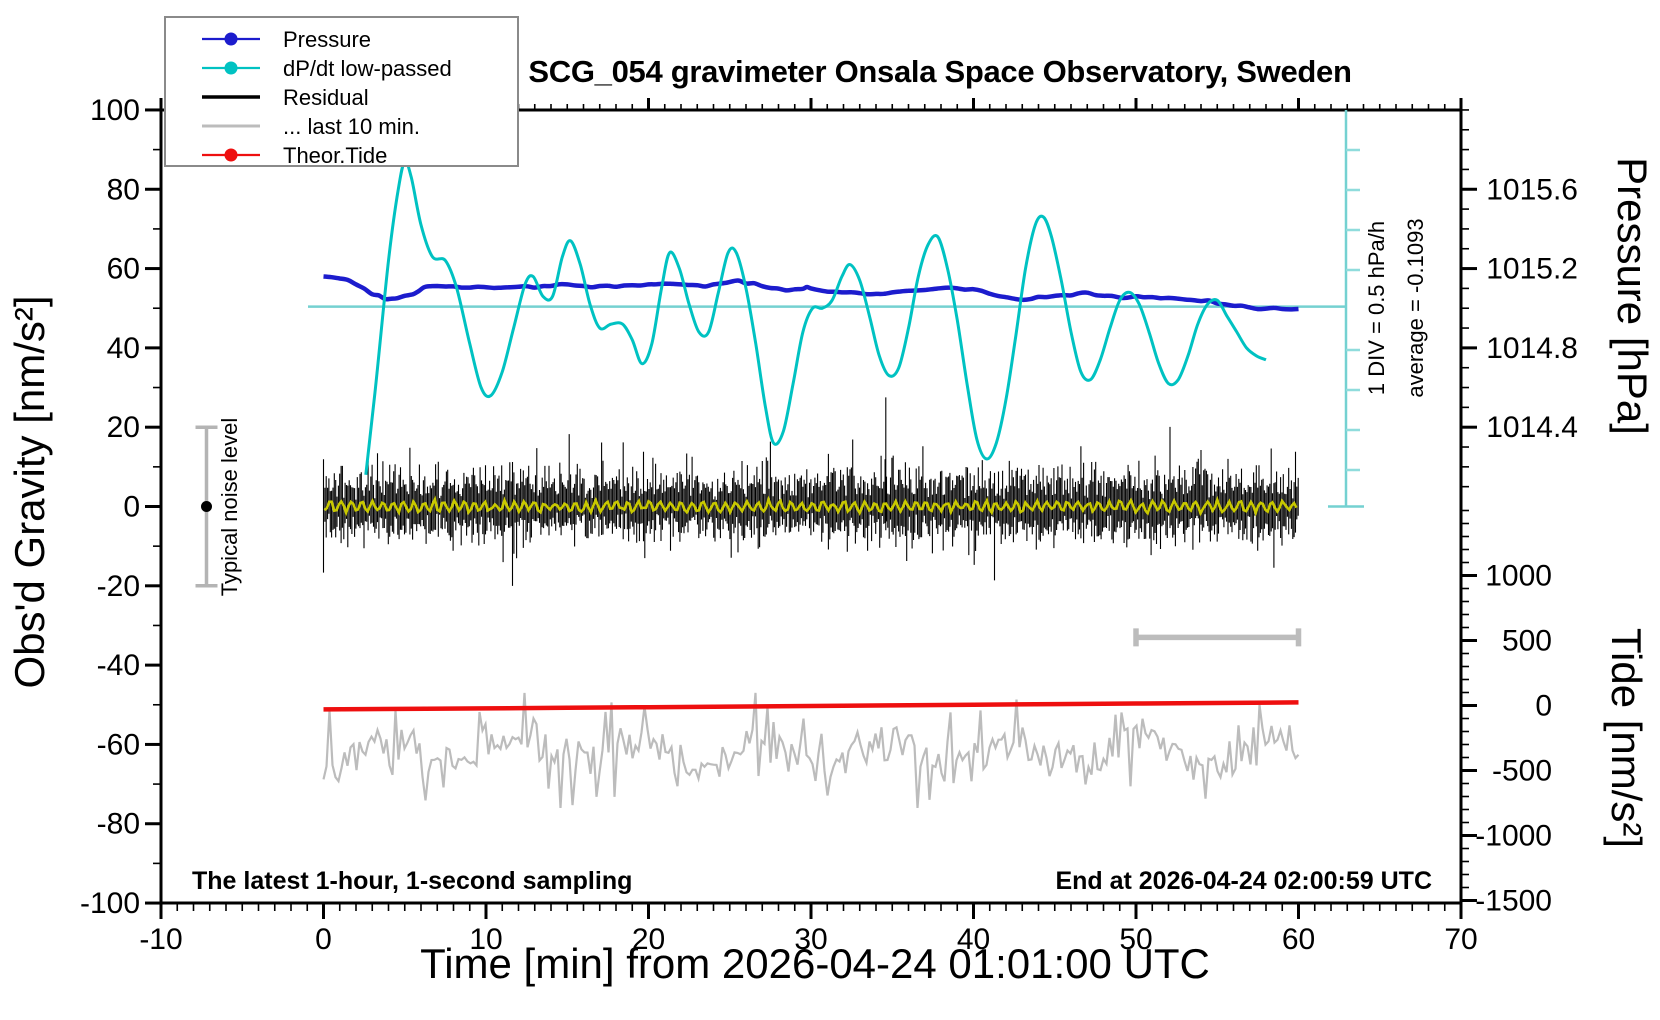 This screenshot has height=1020, width=1660. What do you see at coordinates (29, 491) in the screenshot?
I see `gravity-axis-label: Obs'd Gravity [nm/s²]` at bounding box center [29, 491].